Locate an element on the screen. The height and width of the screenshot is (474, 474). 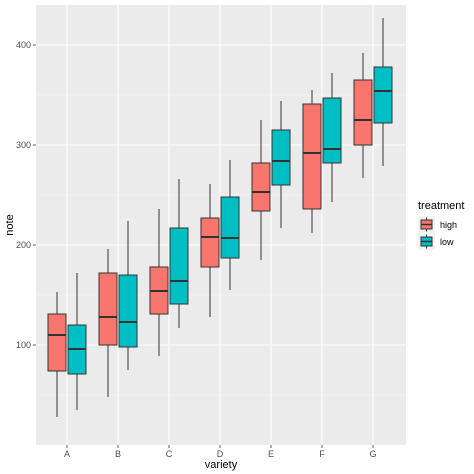
box-high-D is located at coordinates (210, 250).